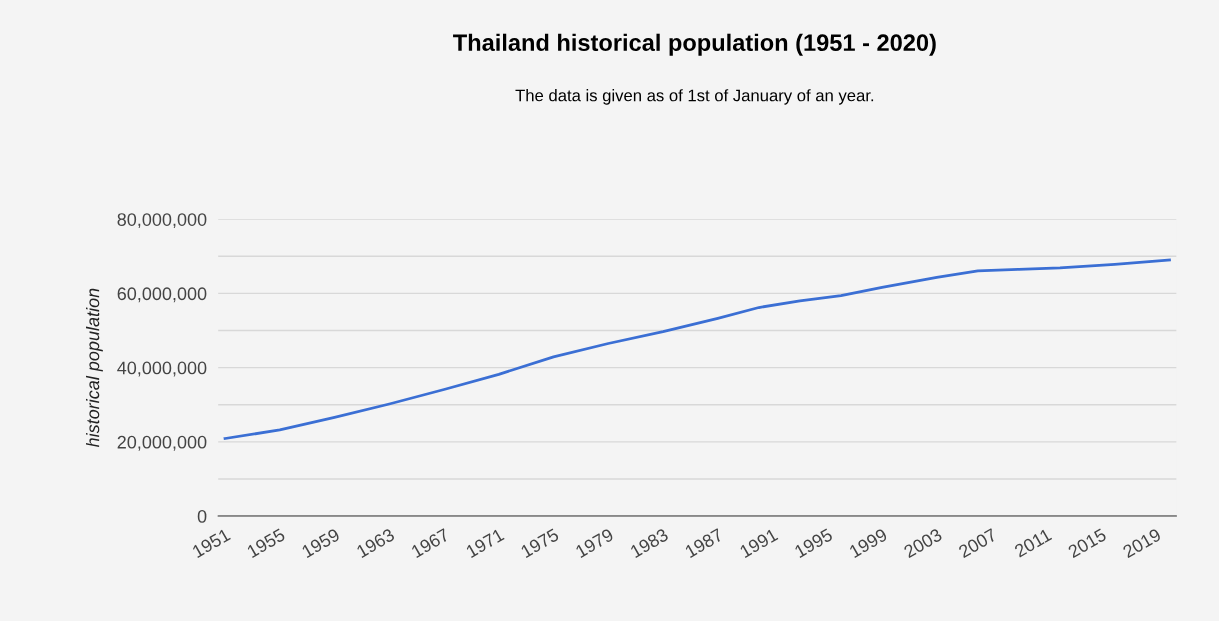  I want to click on y-tick-label: 60,000,000, so click(162, 295).